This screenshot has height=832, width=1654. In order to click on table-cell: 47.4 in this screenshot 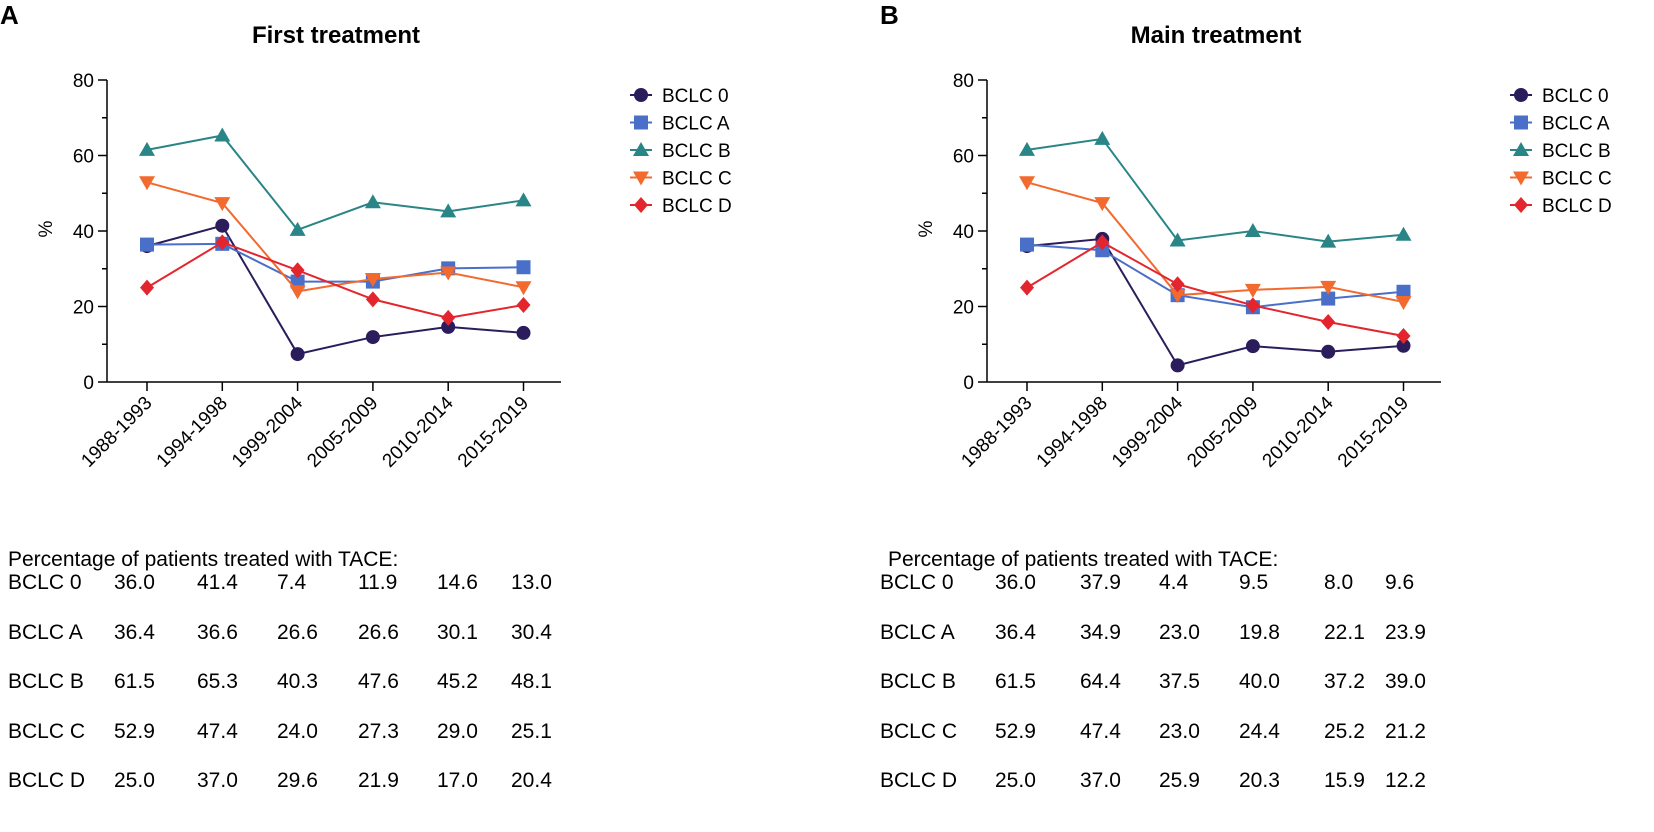, I will do `click(217, 731)`.